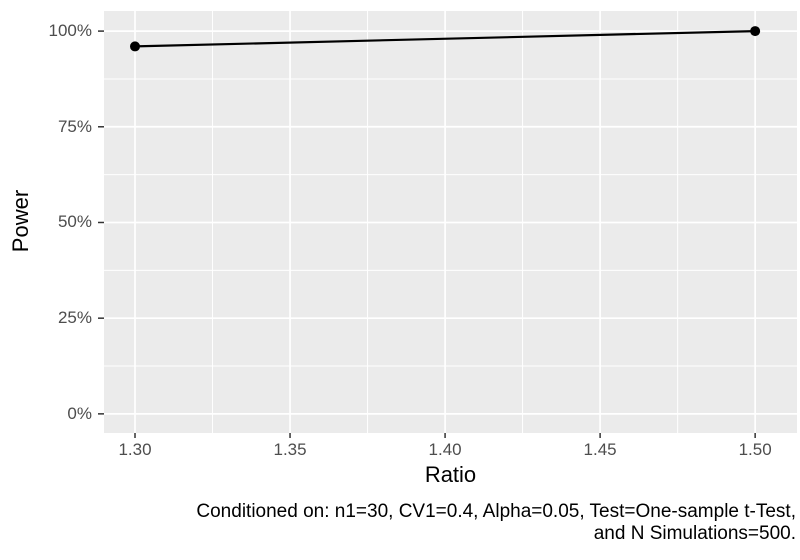  What do you see at coordinates (135, 449) in the screenshot?
I see `x-tick-label: 1.30` at bounding box center [135, 449].